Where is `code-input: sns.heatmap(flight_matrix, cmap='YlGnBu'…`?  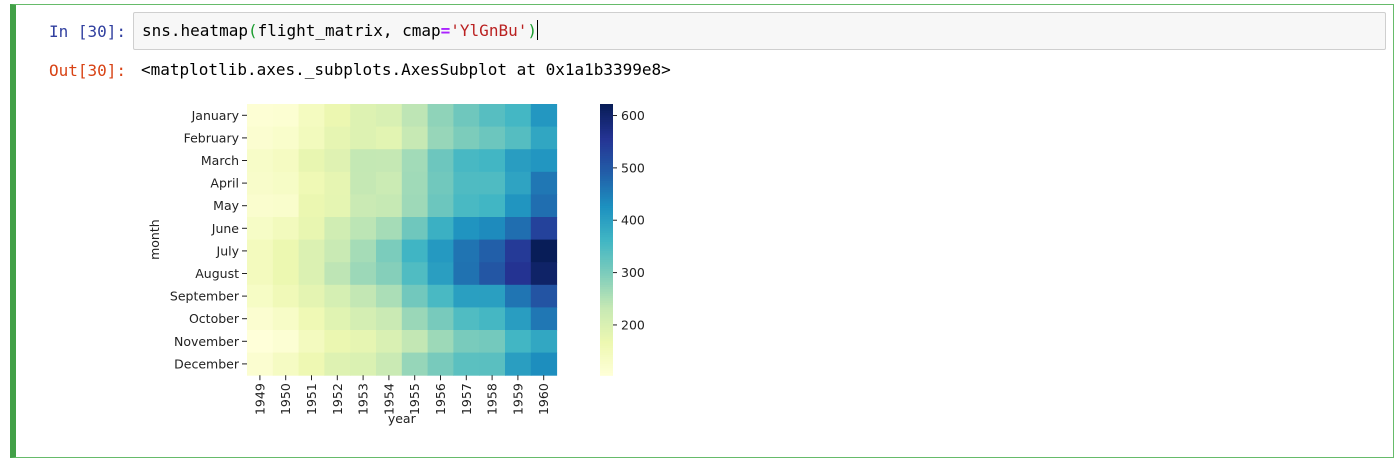 code-input: sns.heatmap(flight_matrix, cmap='YlGnBu'… is located at coordinates (759, 31).